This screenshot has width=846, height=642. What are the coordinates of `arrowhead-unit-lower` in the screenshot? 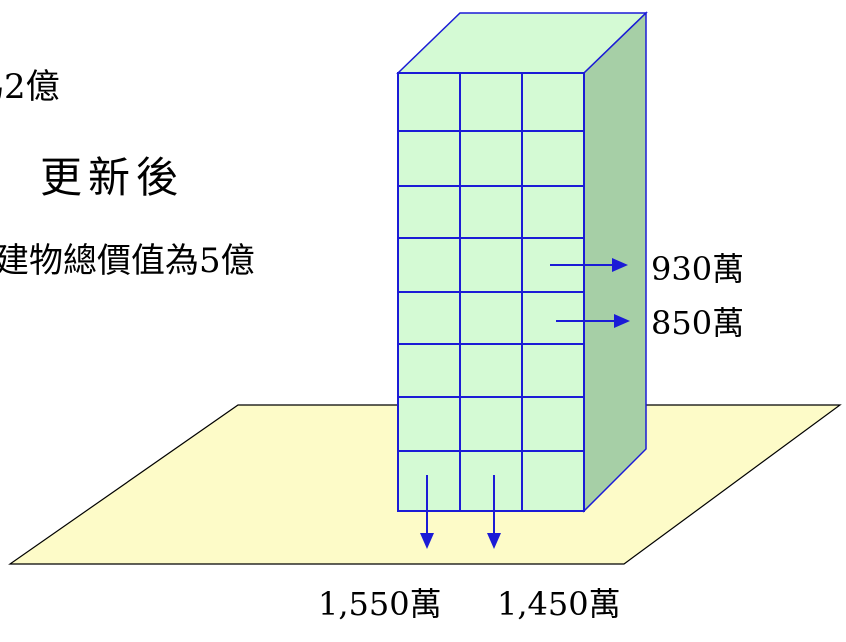 It's located at (622, 321).